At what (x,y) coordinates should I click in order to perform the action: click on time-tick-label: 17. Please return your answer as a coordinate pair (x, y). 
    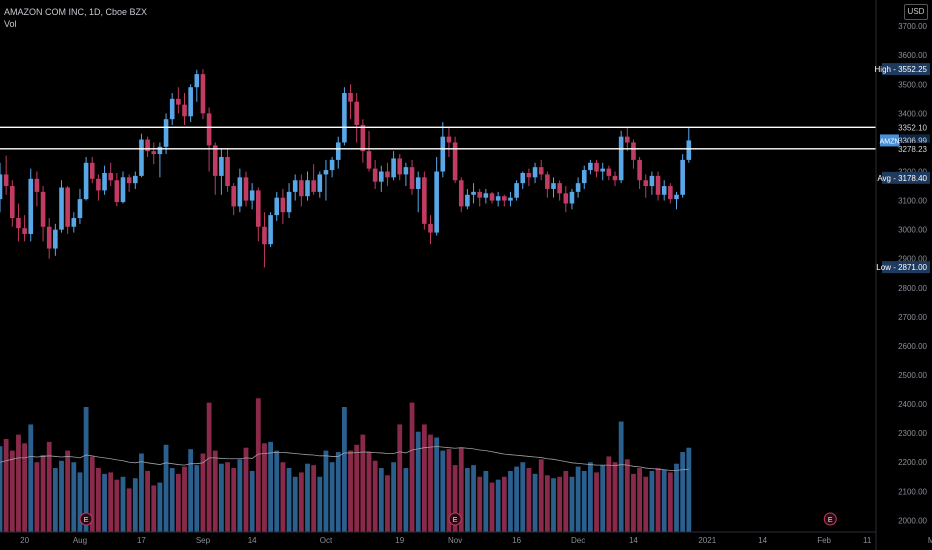
    Looking at the image, I should click on (141, 540).